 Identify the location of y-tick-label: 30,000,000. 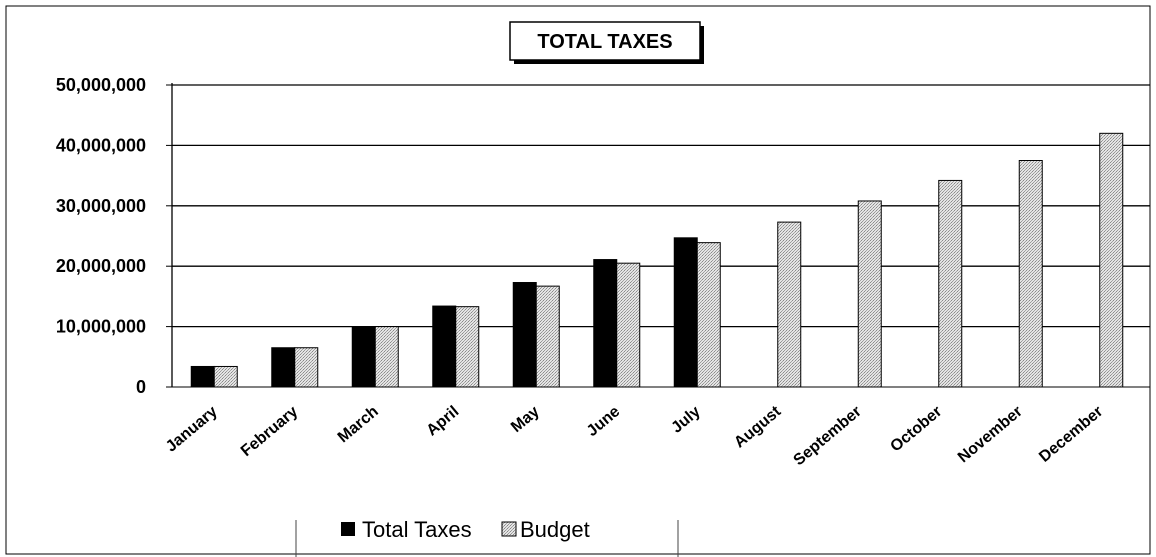
(101, 206).